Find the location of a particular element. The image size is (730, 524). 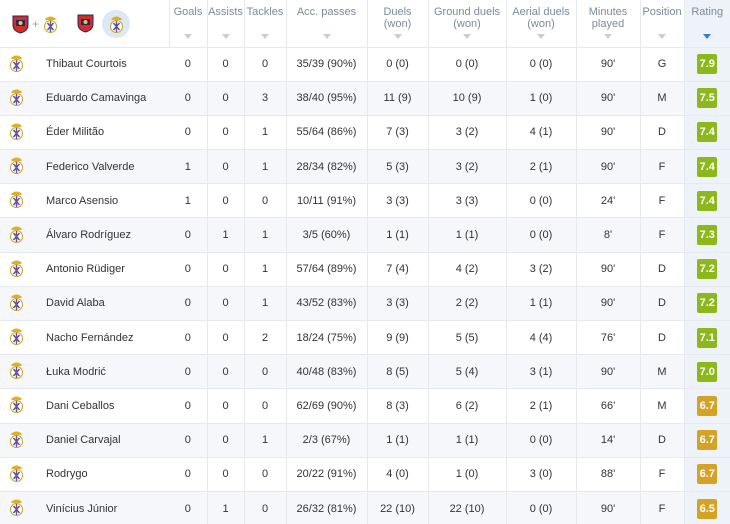

col-assists: Assists is located at coordinates (226, 23).